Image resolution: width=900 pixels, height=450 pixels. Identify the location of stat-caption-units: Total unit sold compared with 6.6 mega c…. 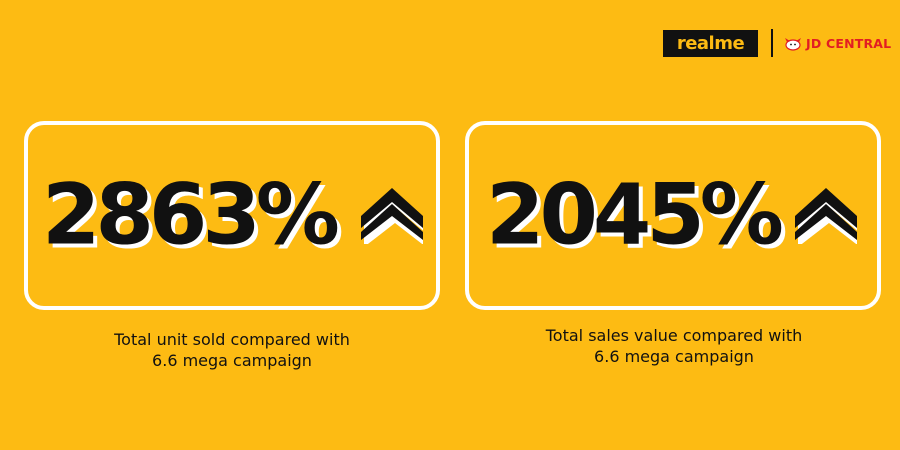
(232, 350).